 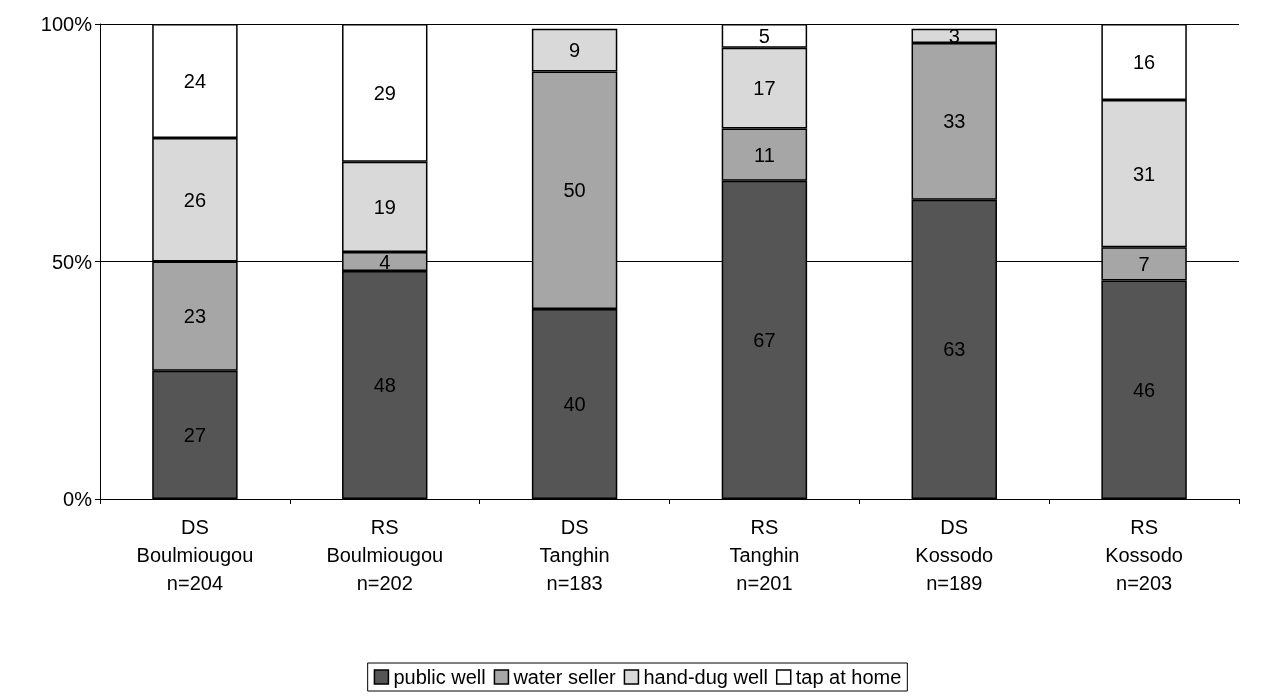 What do you see at coordinates (1144, 173) in the screenshot?
I see `data-label: 31` at bounding box center [1144, 173].